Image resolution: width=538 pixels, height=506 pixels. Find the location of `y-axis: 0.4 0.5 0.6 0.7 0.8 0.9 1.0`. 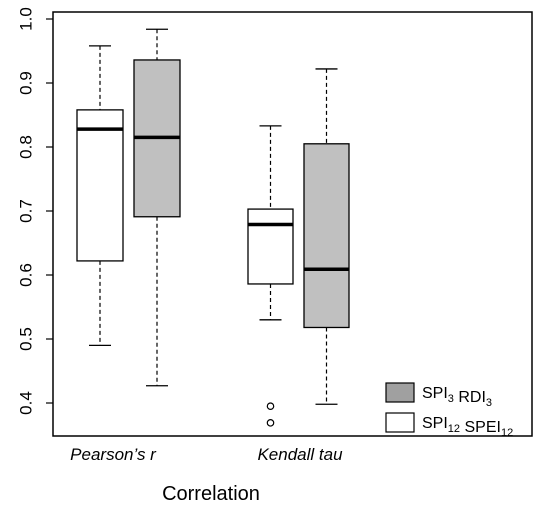

y-axis: 0.4 0.5 0.6 0.7 0.8 0.9 1.0 is located at coordinates (34, 211).